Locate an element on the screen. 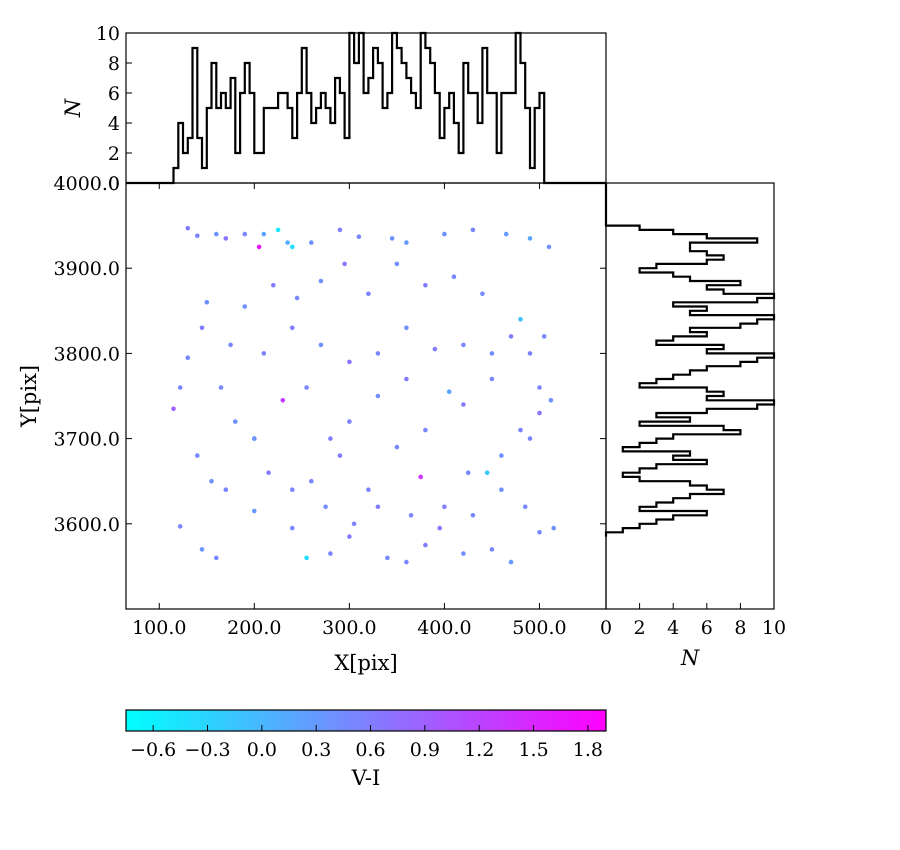  top-y-tick-label: 10 is located at coordinates (108, 34).